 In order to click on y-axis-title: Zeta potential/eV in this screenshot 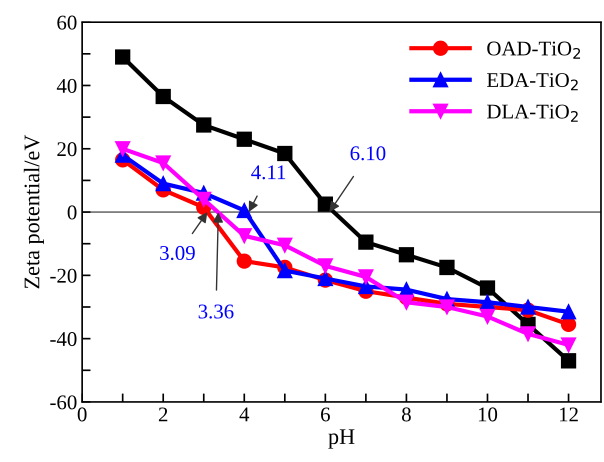, I will do `click(34, 211)`.